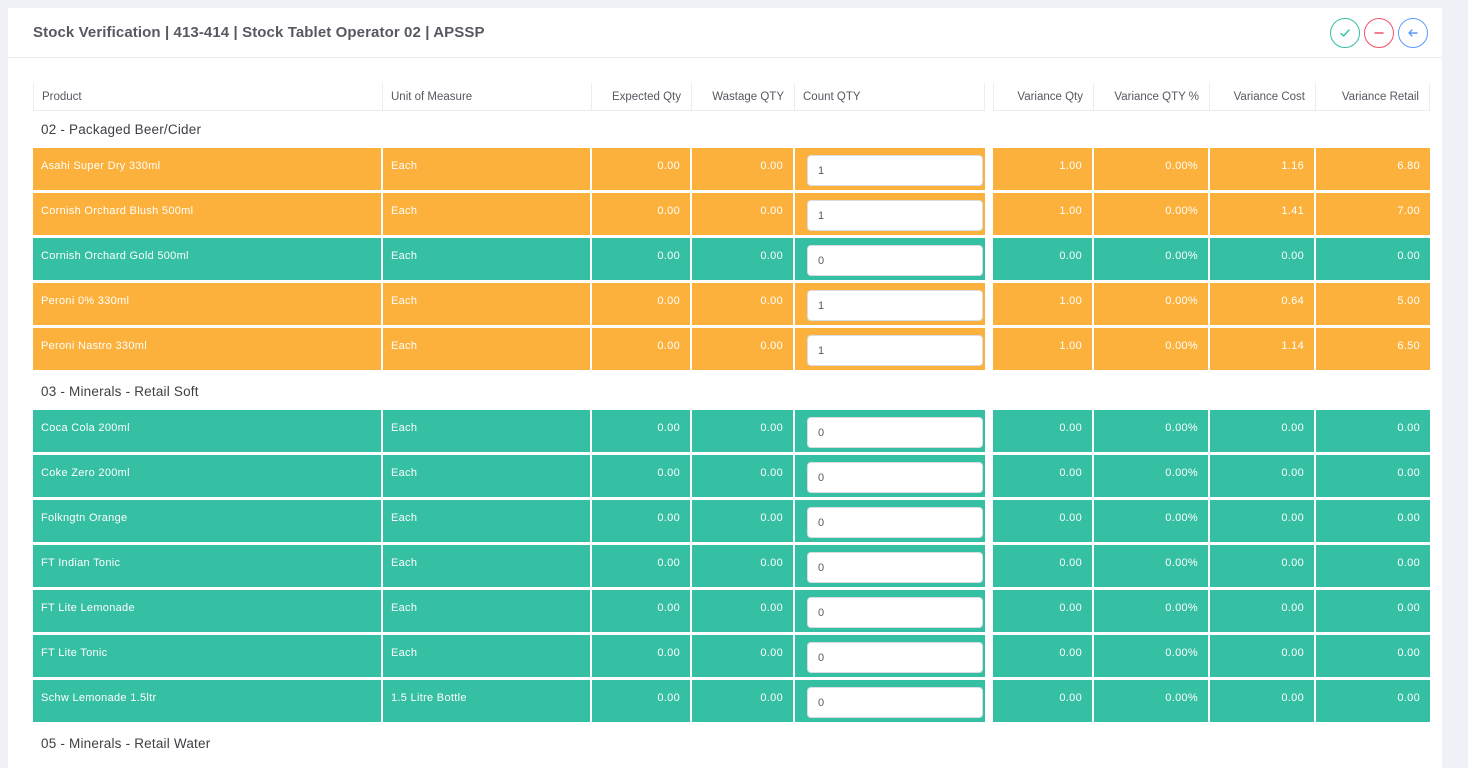  What do you see at coordinates (1292, 346) in the screenshot?
I see `variance-cost: 1.14` at bounding box center [1292, 346].